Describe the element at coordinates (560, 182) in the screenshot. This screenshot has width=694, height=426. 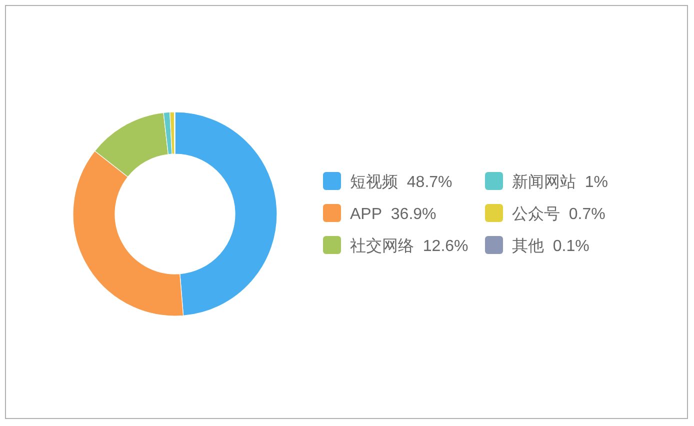
I see `legend-label: 新闻网站 1%` at that location.